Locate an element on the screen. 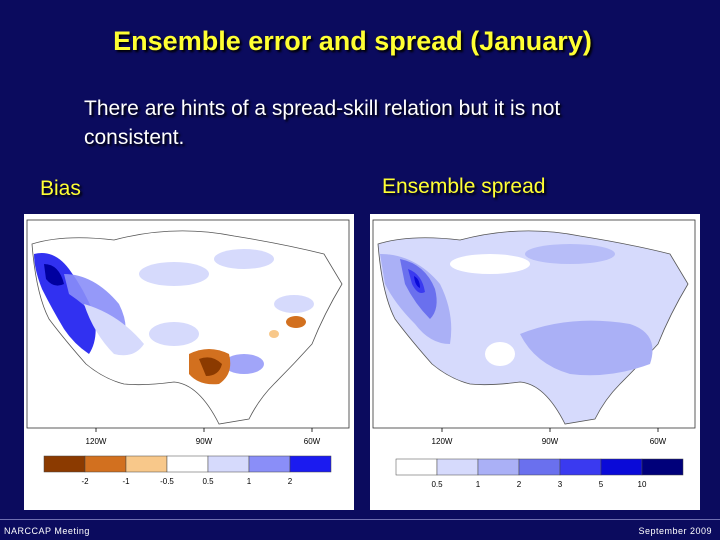 This screenshot has width=720, height=540. bias-colorbar-label: -1 is located at coordinates (126, 481).